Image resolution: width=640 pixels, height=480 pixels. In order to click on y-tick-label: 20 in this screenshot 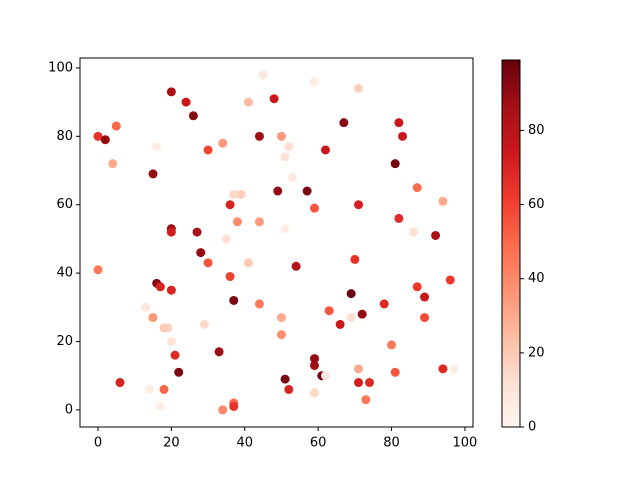, I will do `click(64, 341)`.